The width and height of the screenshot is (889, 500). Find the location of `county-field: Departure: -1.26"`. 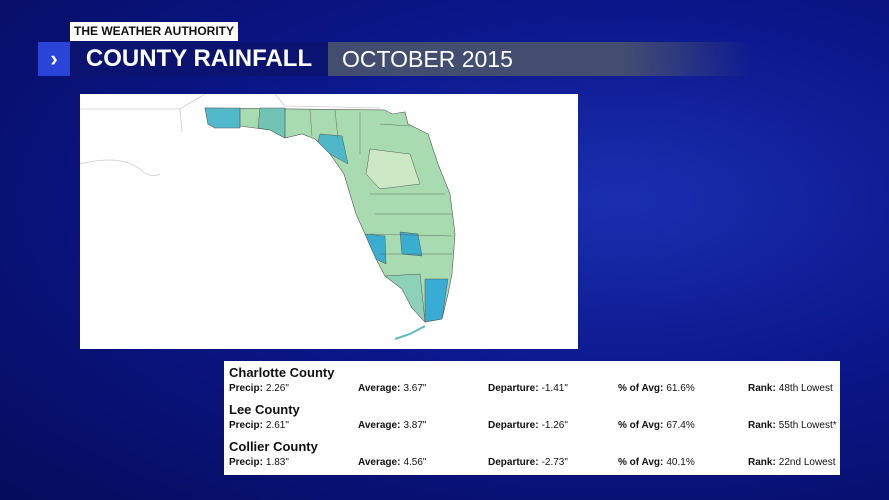

county-field: Departure: -1.26" is located at coordinates (528, 425).